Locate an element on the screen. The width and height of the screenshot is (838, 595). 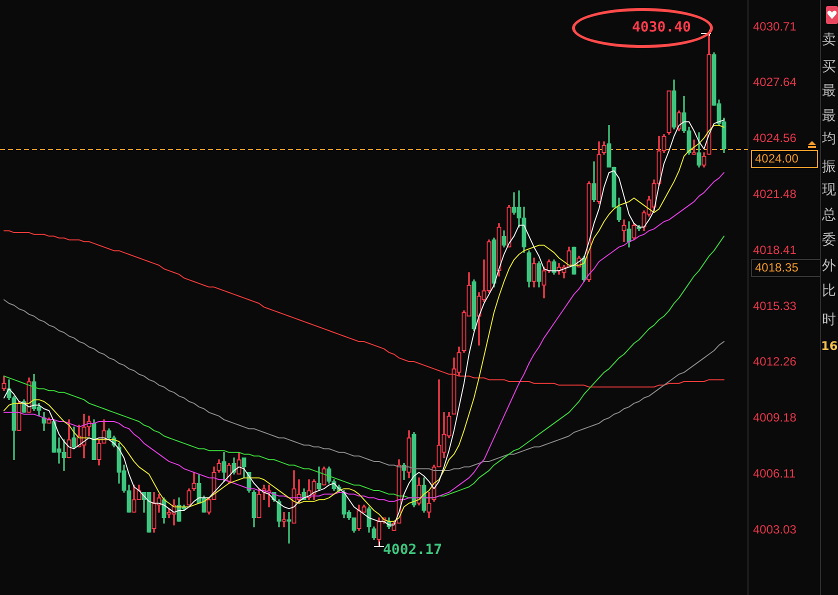
annotation: 4030.40 is located at coordinates (661, 27).